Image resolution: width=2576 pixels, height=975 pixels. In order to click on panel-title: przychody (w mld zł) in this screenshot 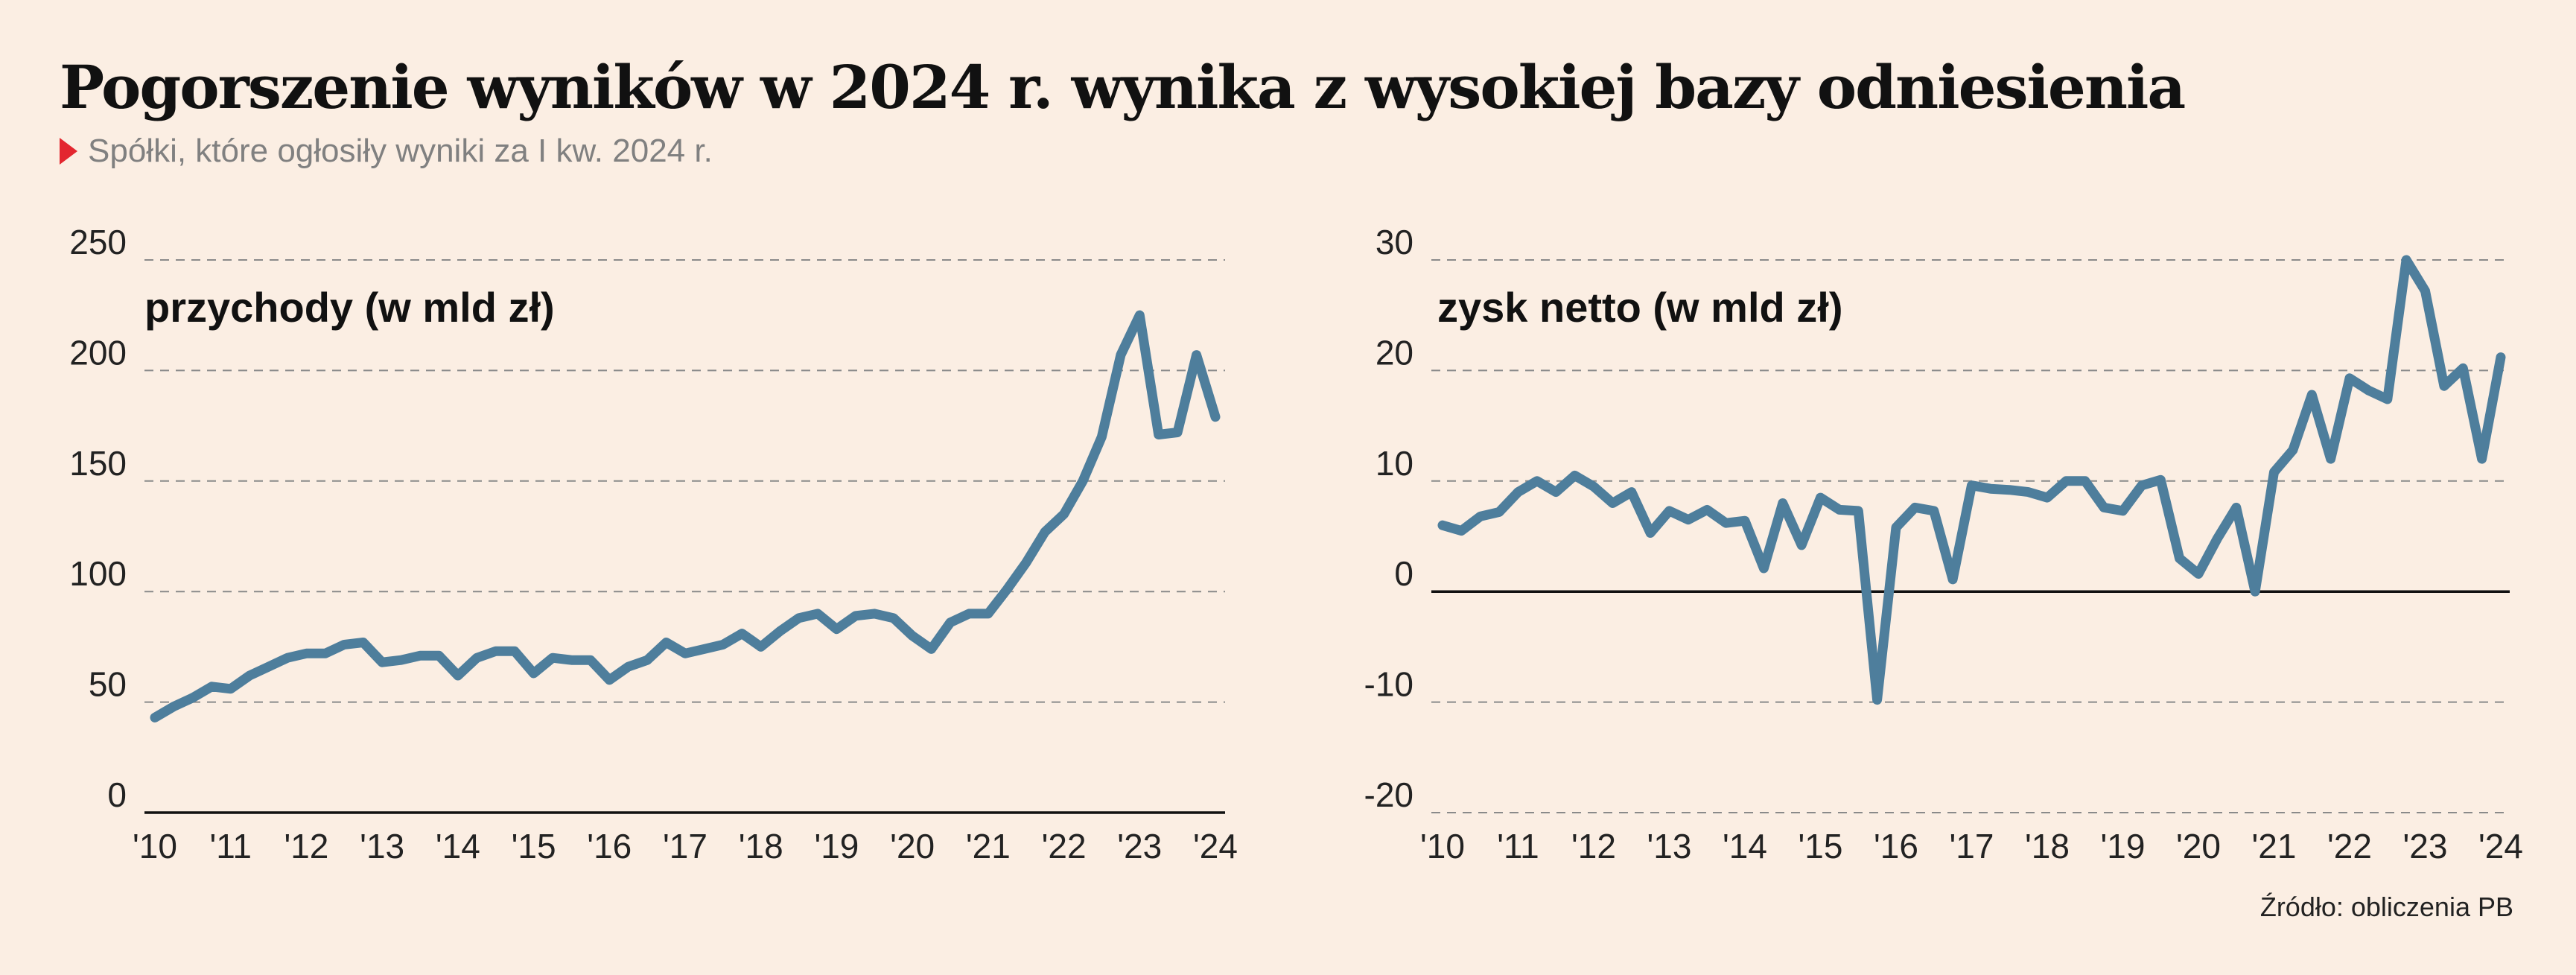, I will do `click(349, 307)`.